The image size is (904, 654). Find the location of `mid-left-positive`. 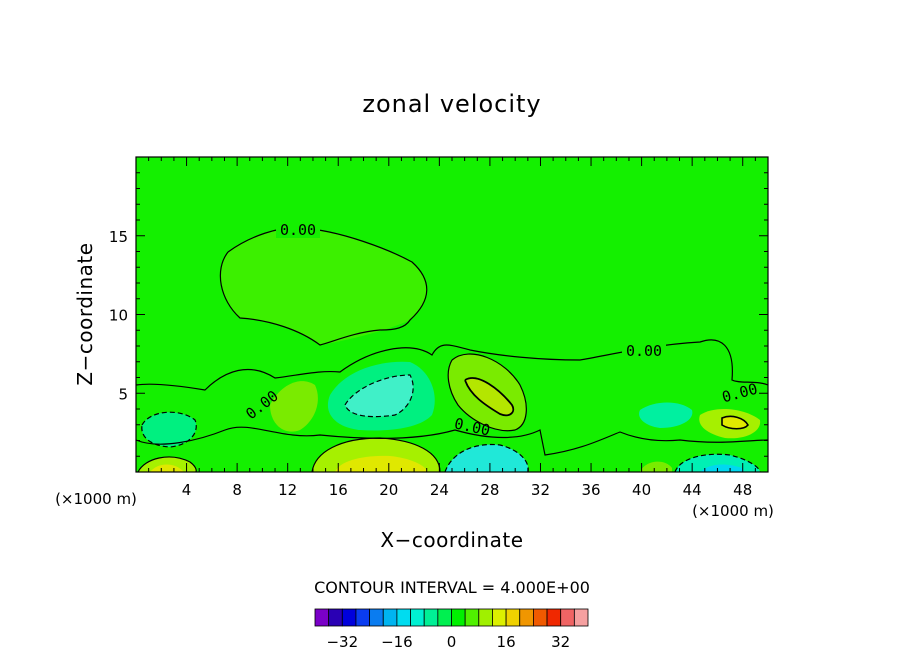

mid-left-positive is located at coordinates (294, 406).